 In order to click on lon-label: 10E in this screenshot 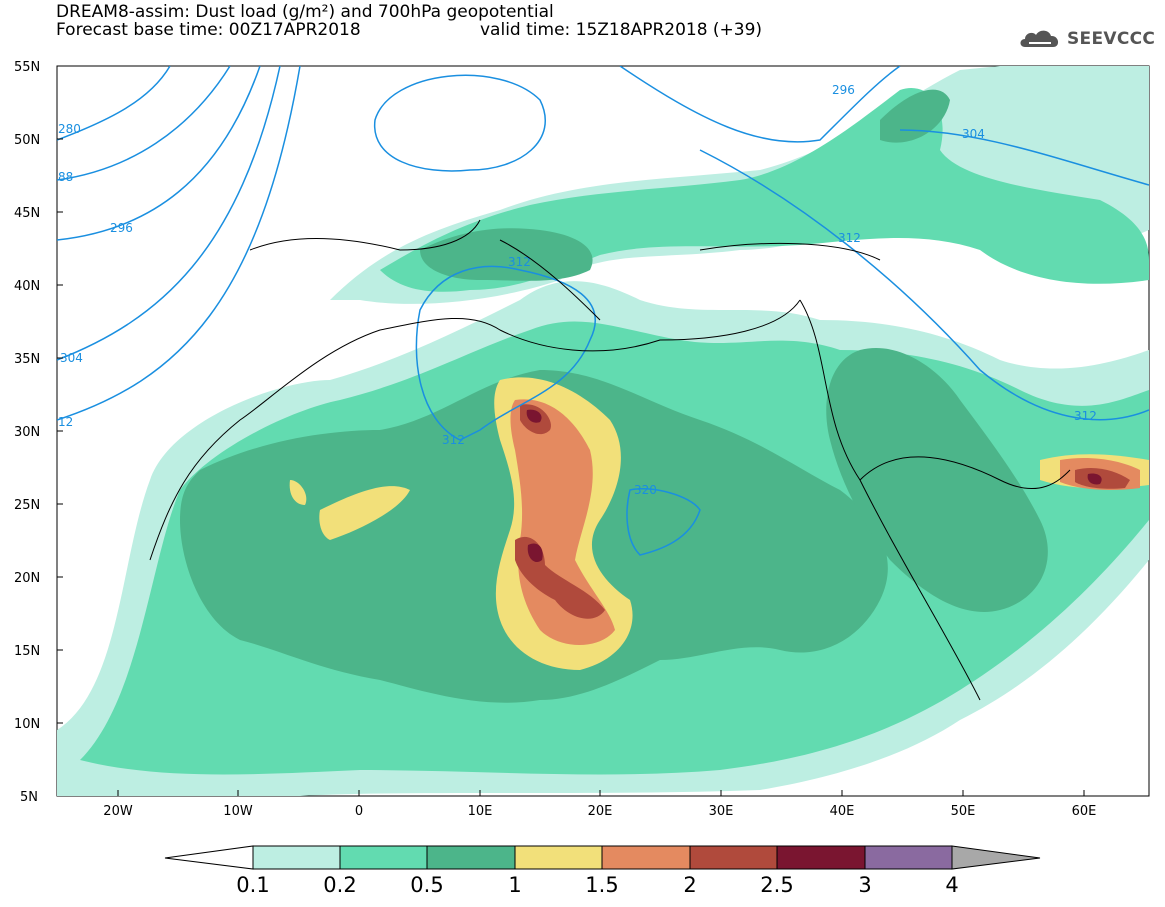, I will do `click(480, 811)`.